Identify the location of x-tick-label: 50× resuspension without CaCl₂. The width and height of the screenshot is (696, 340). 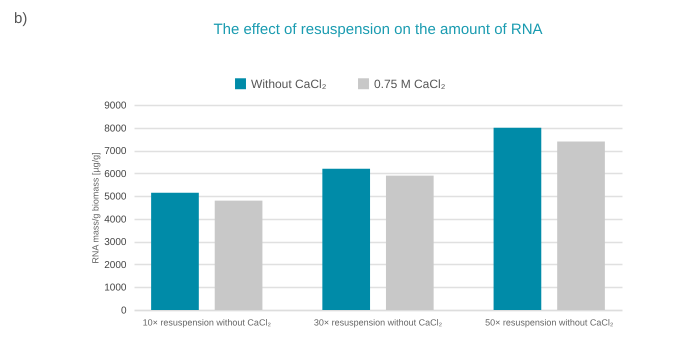
(549, 323).